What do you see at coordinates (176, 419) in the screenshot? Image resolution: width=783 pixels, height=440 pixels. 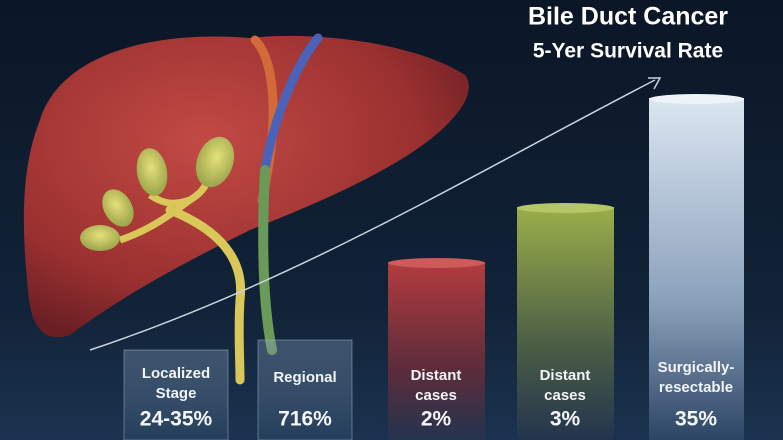 I see `column-value: 24-35%` at bounding box center [176, 419].